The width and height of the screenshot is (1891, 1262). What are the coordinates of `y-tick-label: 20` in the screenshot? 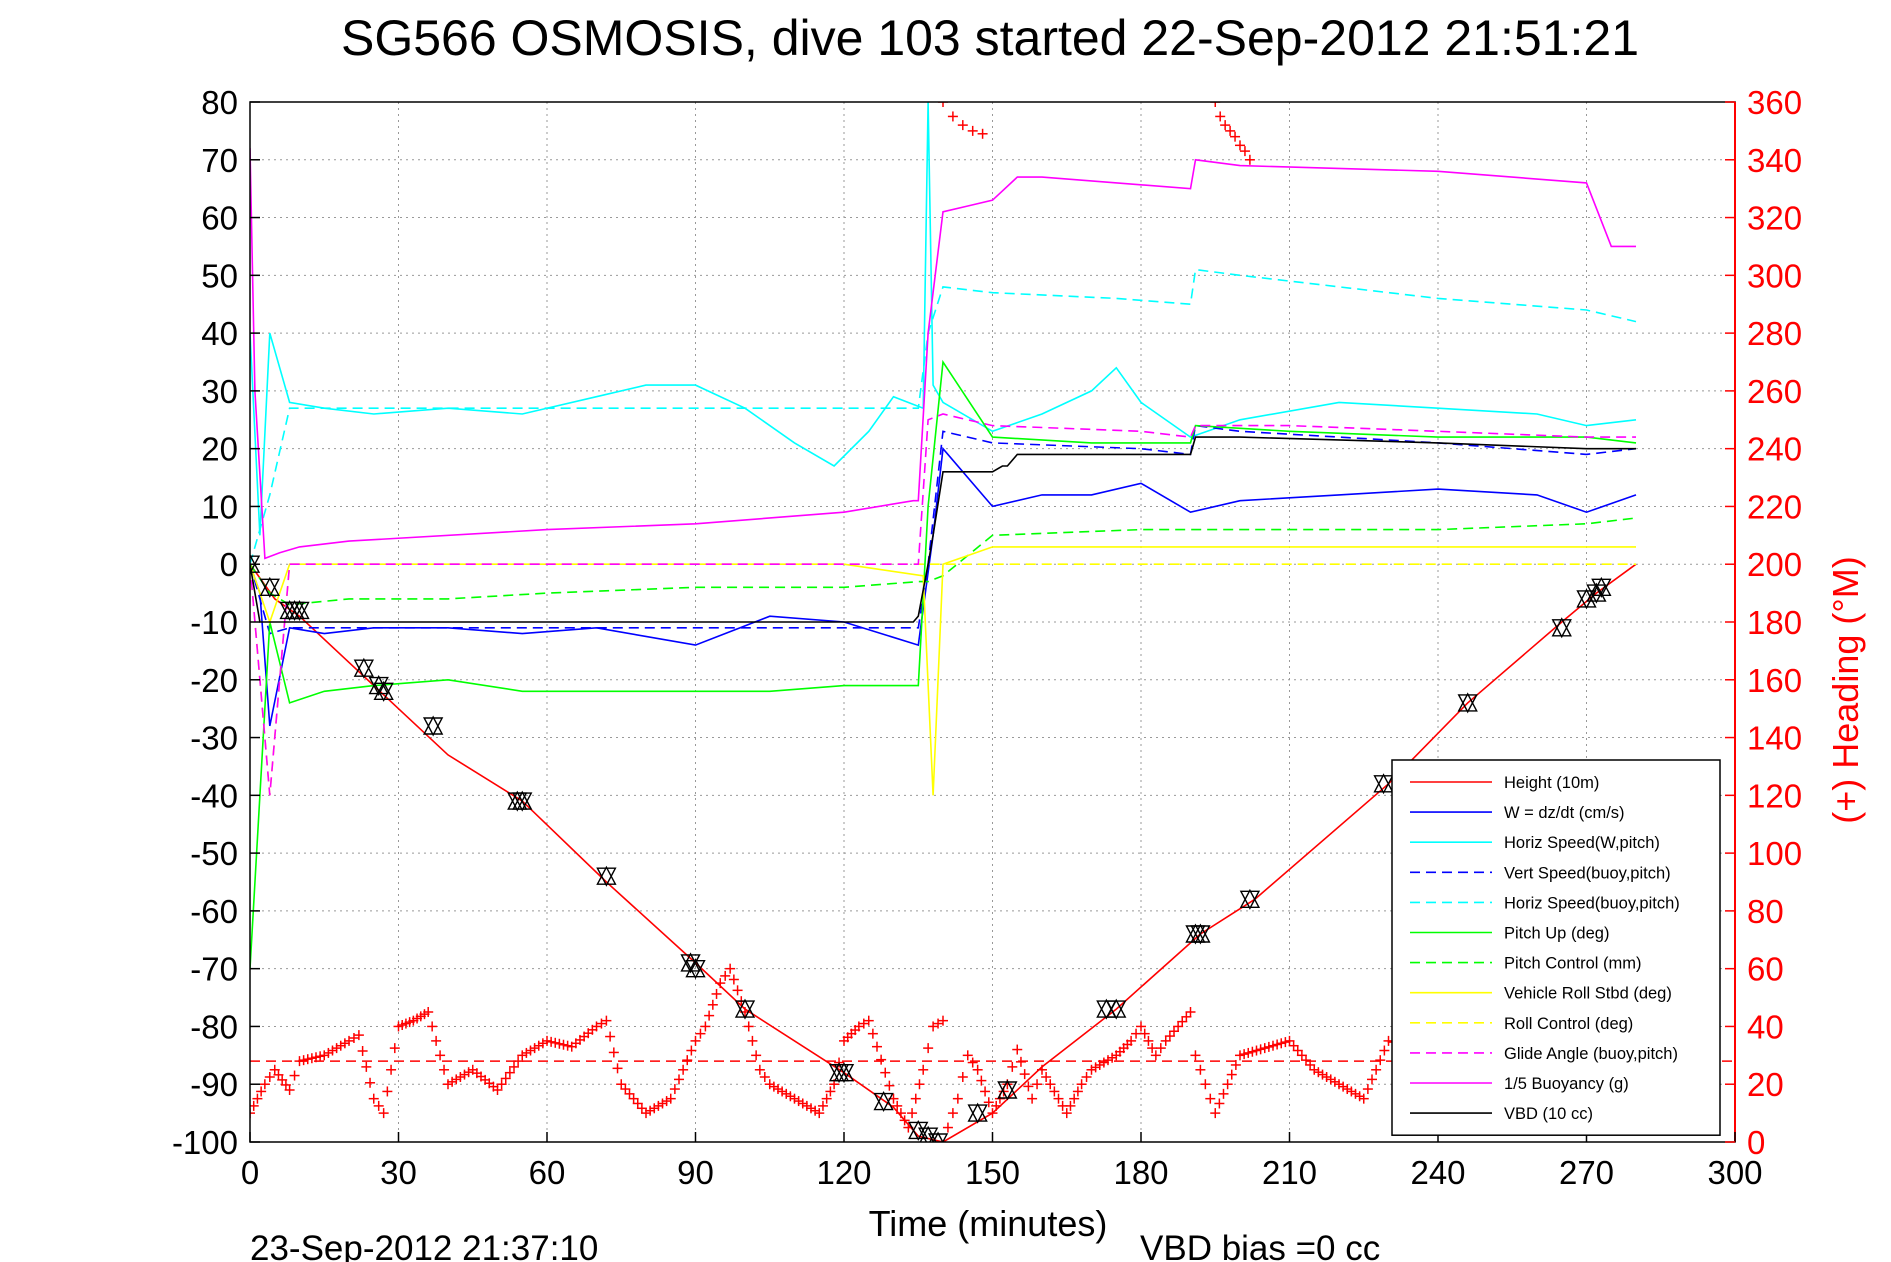 It's located at (219, 449).